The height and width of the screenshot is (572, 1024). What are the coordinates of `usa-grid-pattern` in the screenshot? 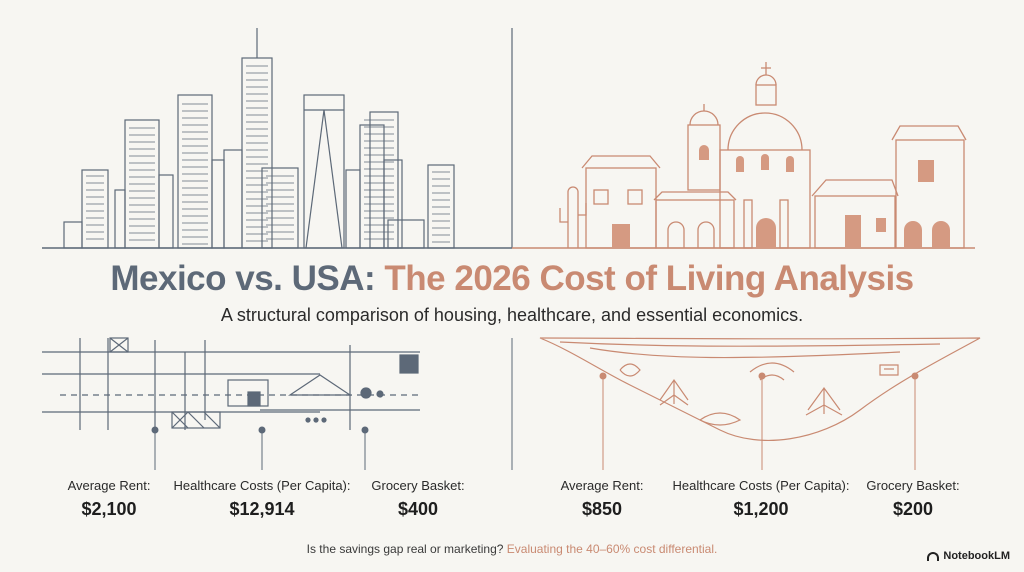 It's located at (231, 383).